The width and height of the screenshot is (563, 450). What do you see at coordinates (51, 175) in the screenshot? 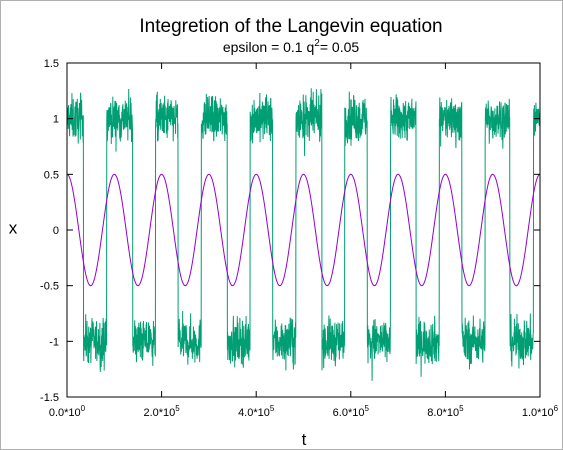
I see `y-tick-label: 0.5` at bounding box center [51, 175].